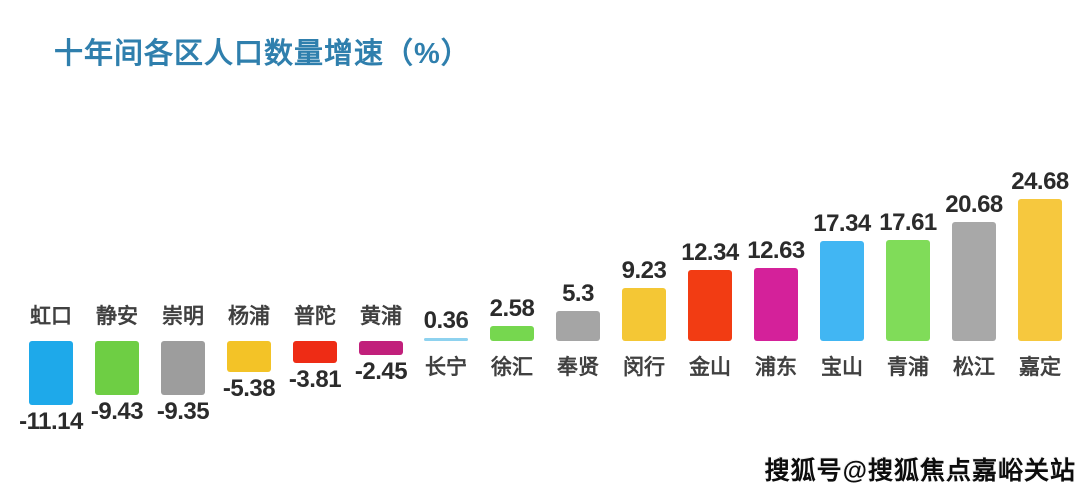 The image size is (1080, 496). What do you see at coordinates (446, 367) in the screenshot?
I see `bar-category-label: 长宁` at bounding box center [446, 367].